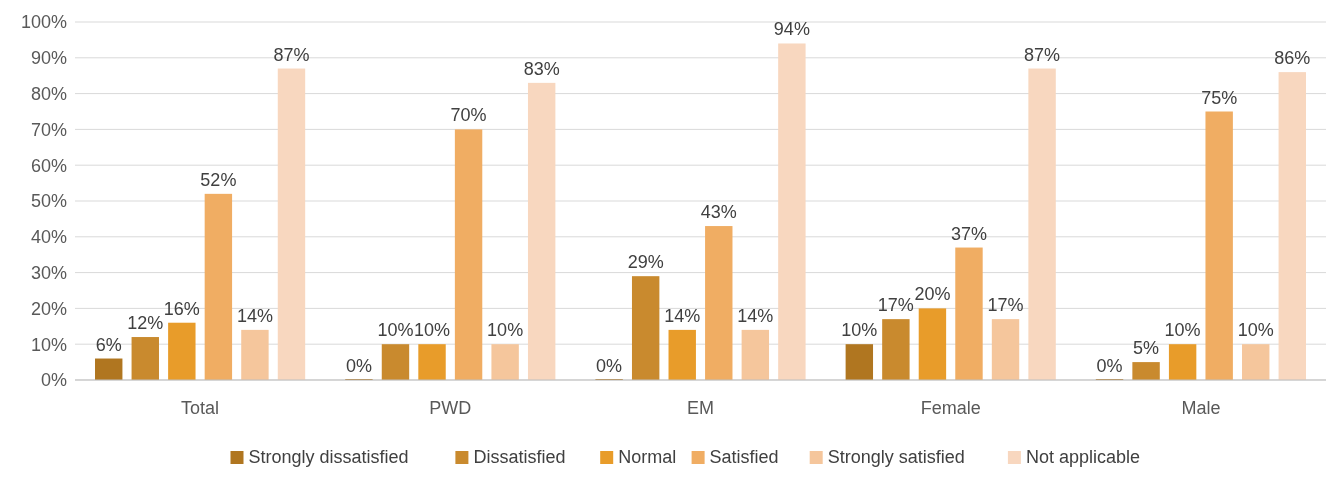 The image size is (1334, 477). What do you see at coordinates (48, 58) in the screenshot?
I see `y-tick-label: 90%` at bounding box center [48, 58].